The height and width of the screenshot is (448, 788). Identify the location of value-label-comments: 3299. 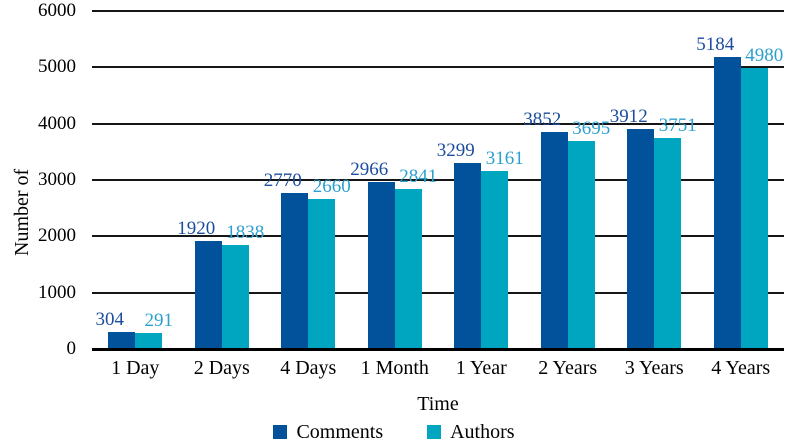
(455, 151).